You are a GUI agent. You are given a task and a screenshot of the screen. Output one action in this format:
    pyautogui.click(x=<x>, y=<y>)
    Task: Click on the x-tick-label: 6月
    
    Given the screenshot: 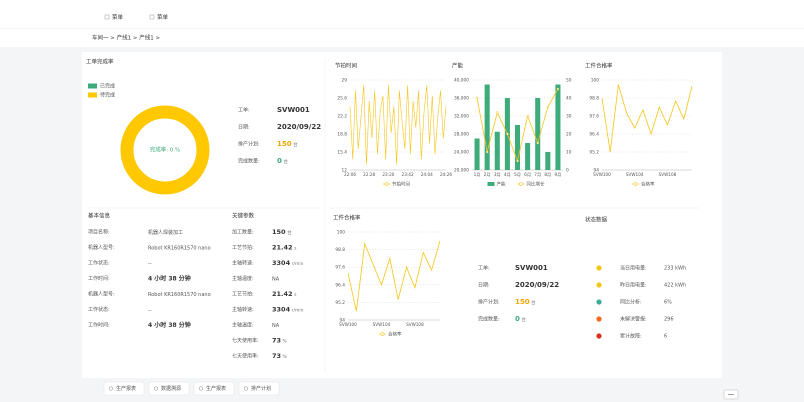 What is the action you would take?
    pyautogui.click(x=527, y=175)
    